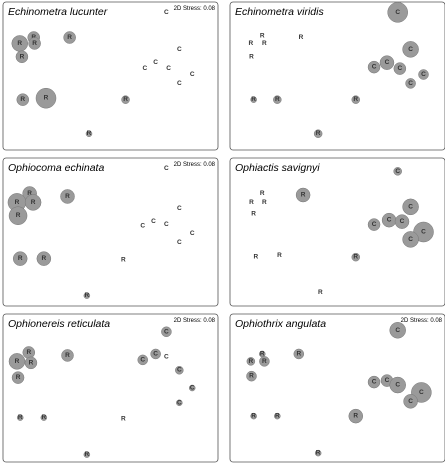  Describe the element at coordinates (56, 168) in the screenshot. I see `panel-title: Ophiocoma echinata` at that location.